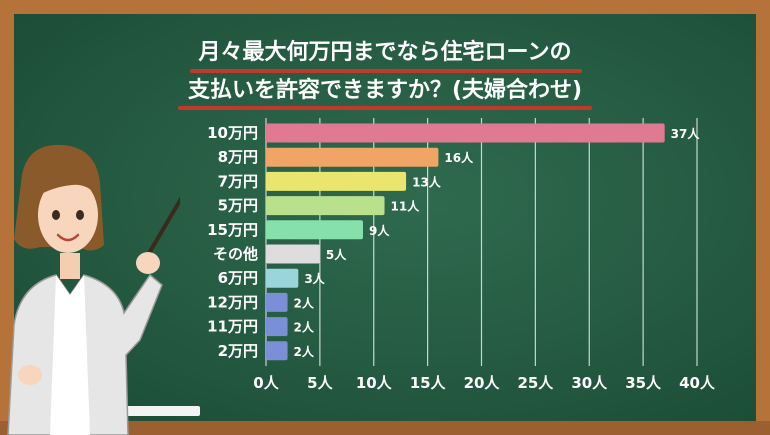 The height and width of the screenshot is (435, 770). Describe the element at coordinates (235, 254) in the screenshot. I see `category-label: その他` at that location.